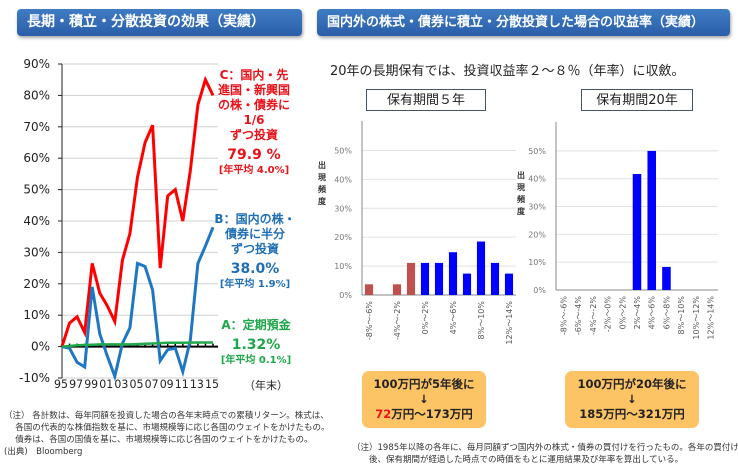 This screenshot has width=738, height=472. What do you see at coordinates (637, 313) in the screenshot?
I see `x-tick-label: 2%～4%` at bounding box center [637, 313].